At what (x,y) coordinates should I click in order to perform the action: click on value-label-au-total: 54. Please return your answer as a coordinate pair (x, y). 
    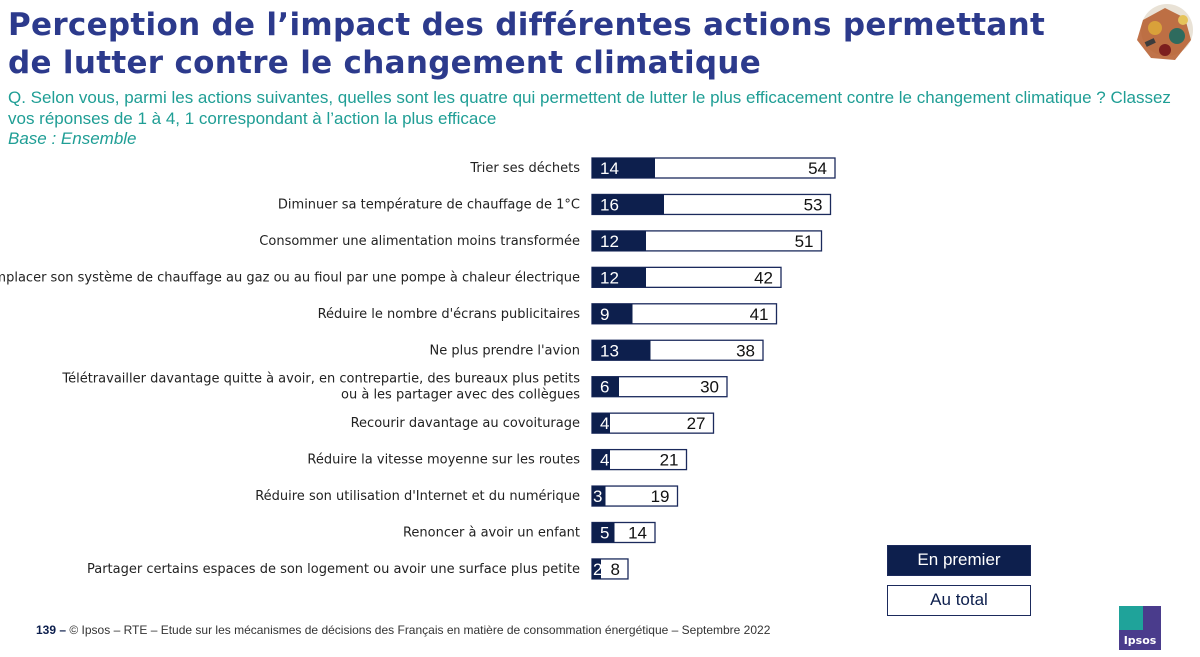
    Looking at the image, I should click on (817, 168).